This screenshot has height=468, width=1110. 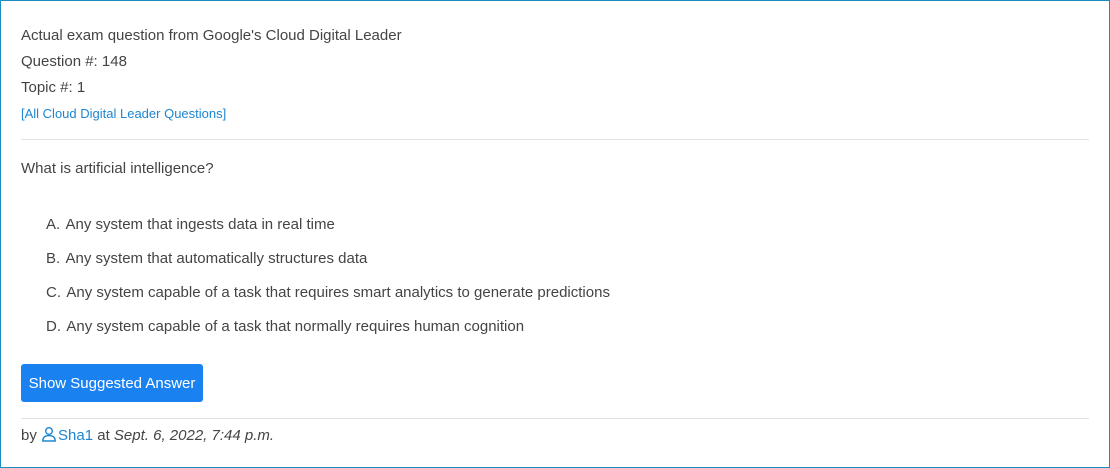 What do you see at coordinates (53, 292) in the screenshot?
I see `choice-letter: C.` at bounding box center [53, 292].